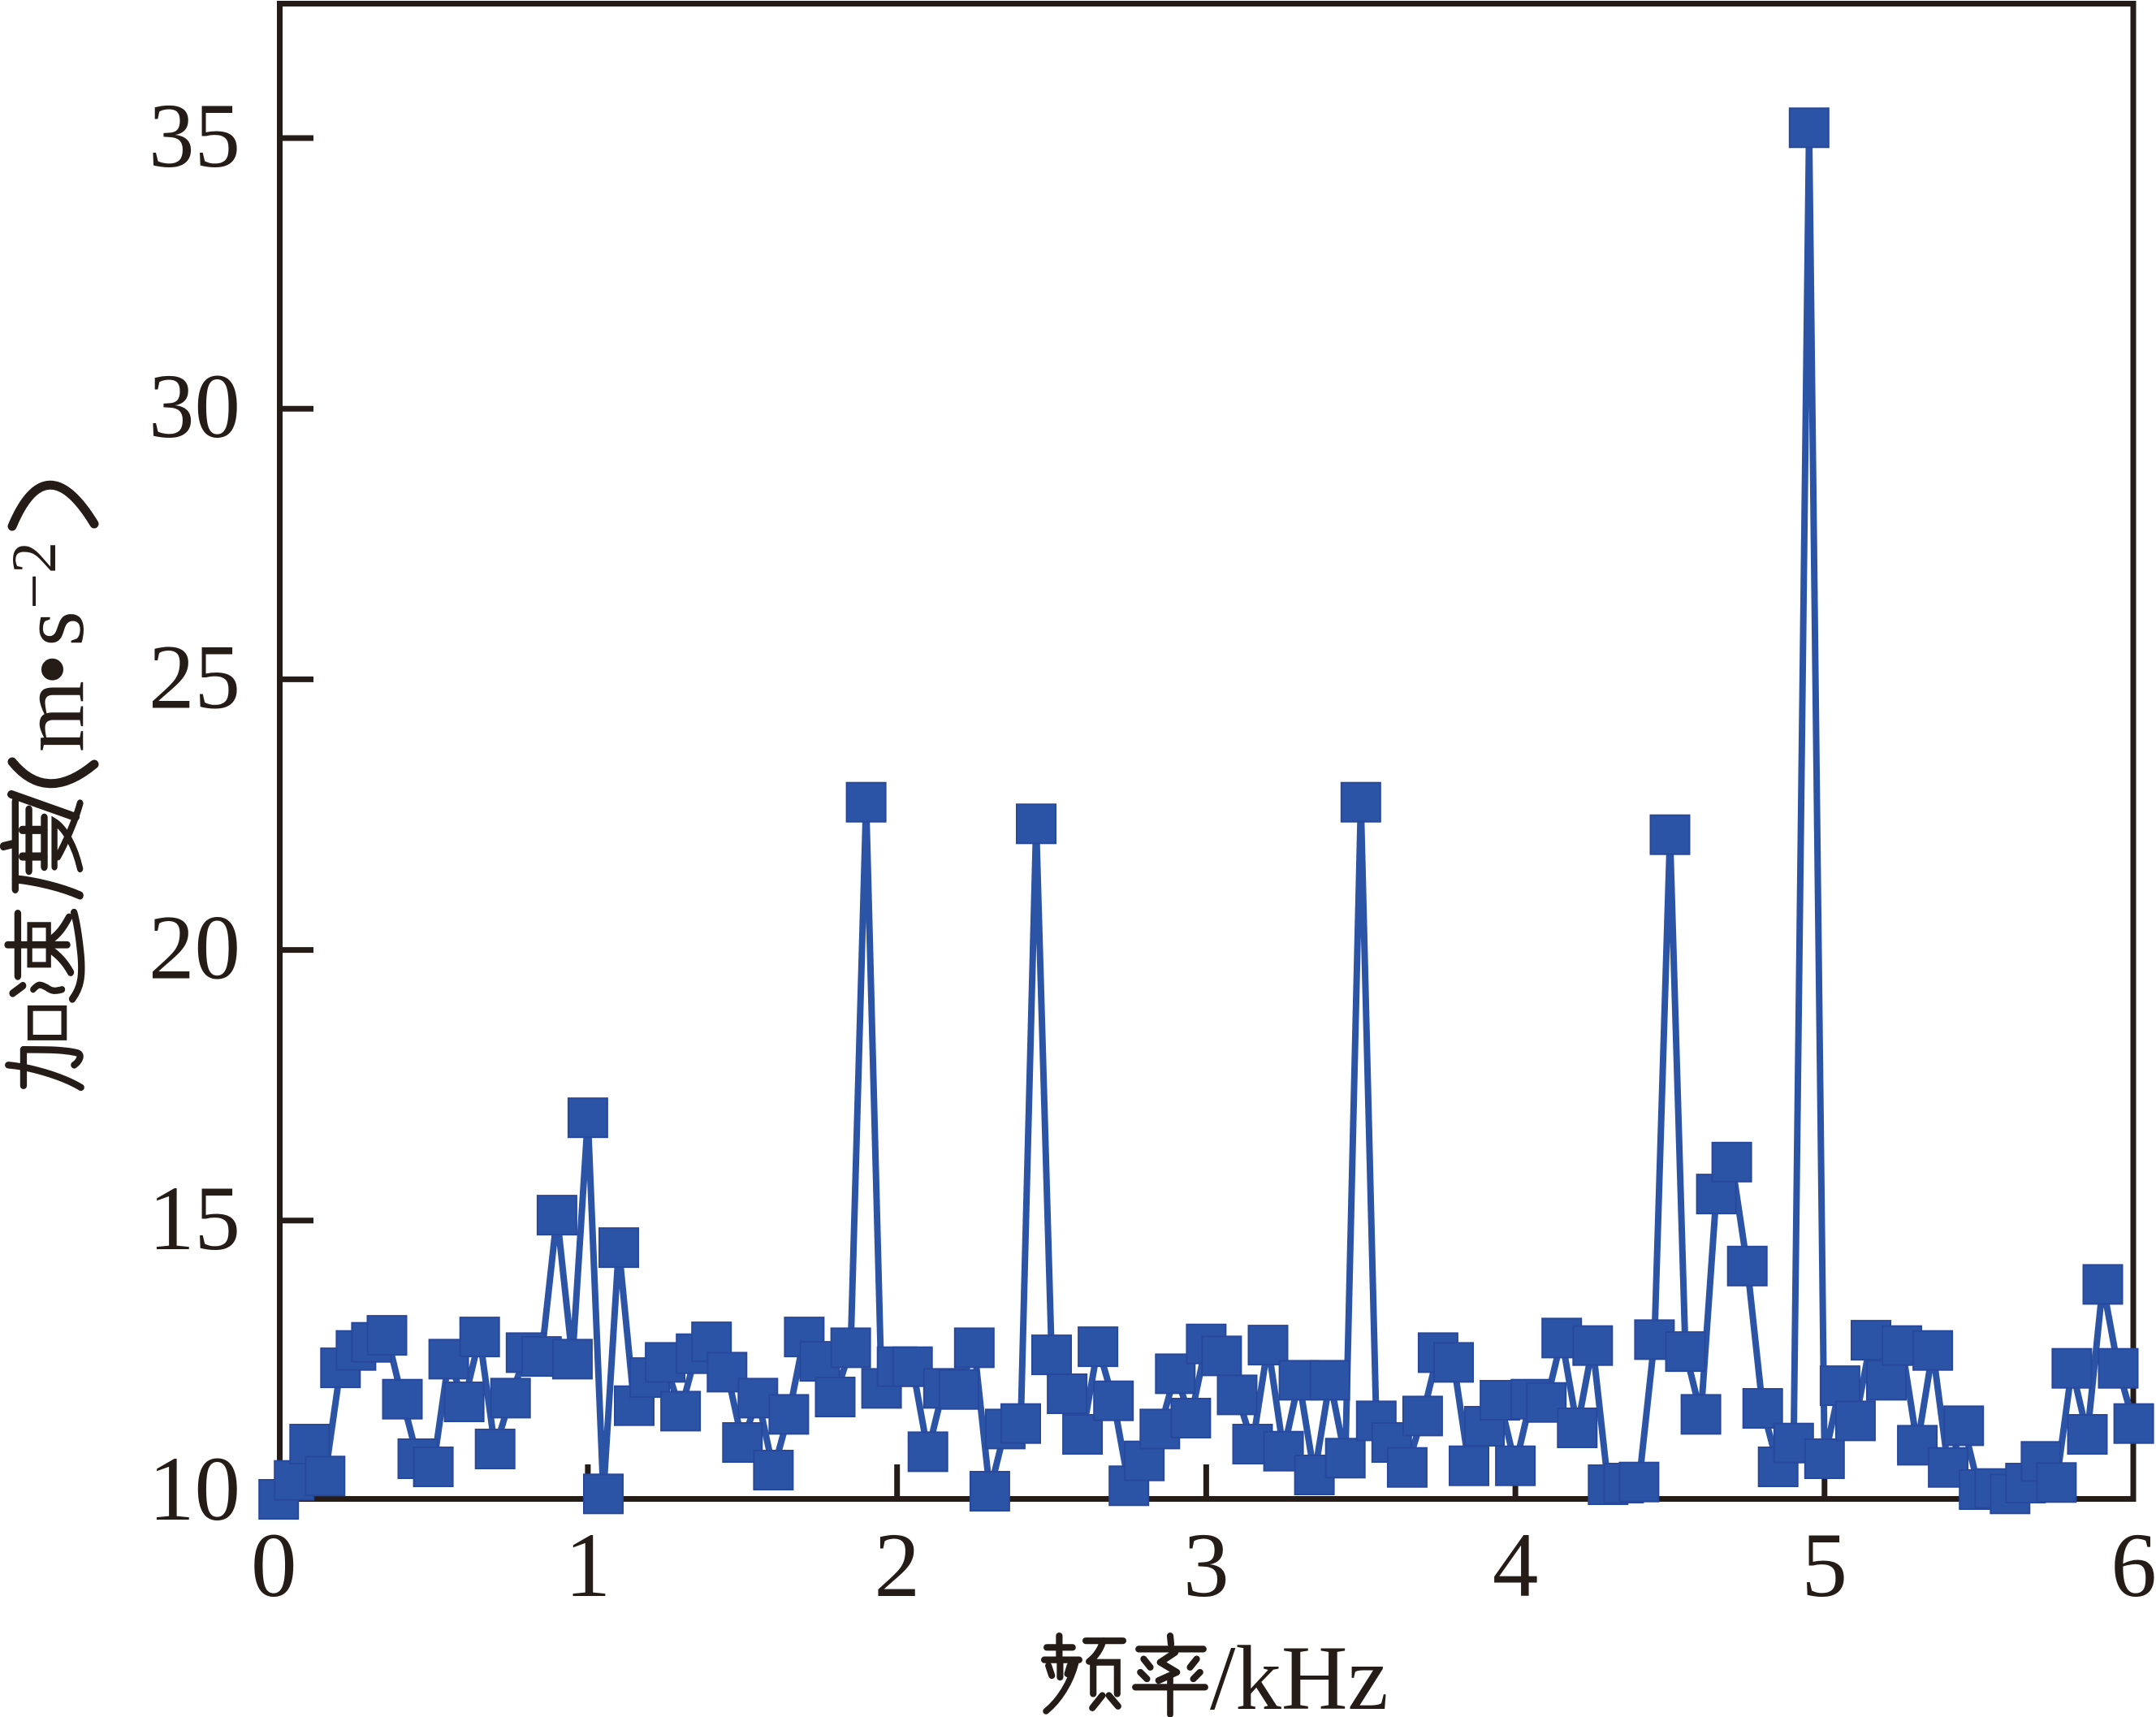 The image size is (2156, 1717). What do you see at coordinates (2133, 1565) in the screenshot?
I see `svg-text: 6` at bounding box center [2133, 1565].